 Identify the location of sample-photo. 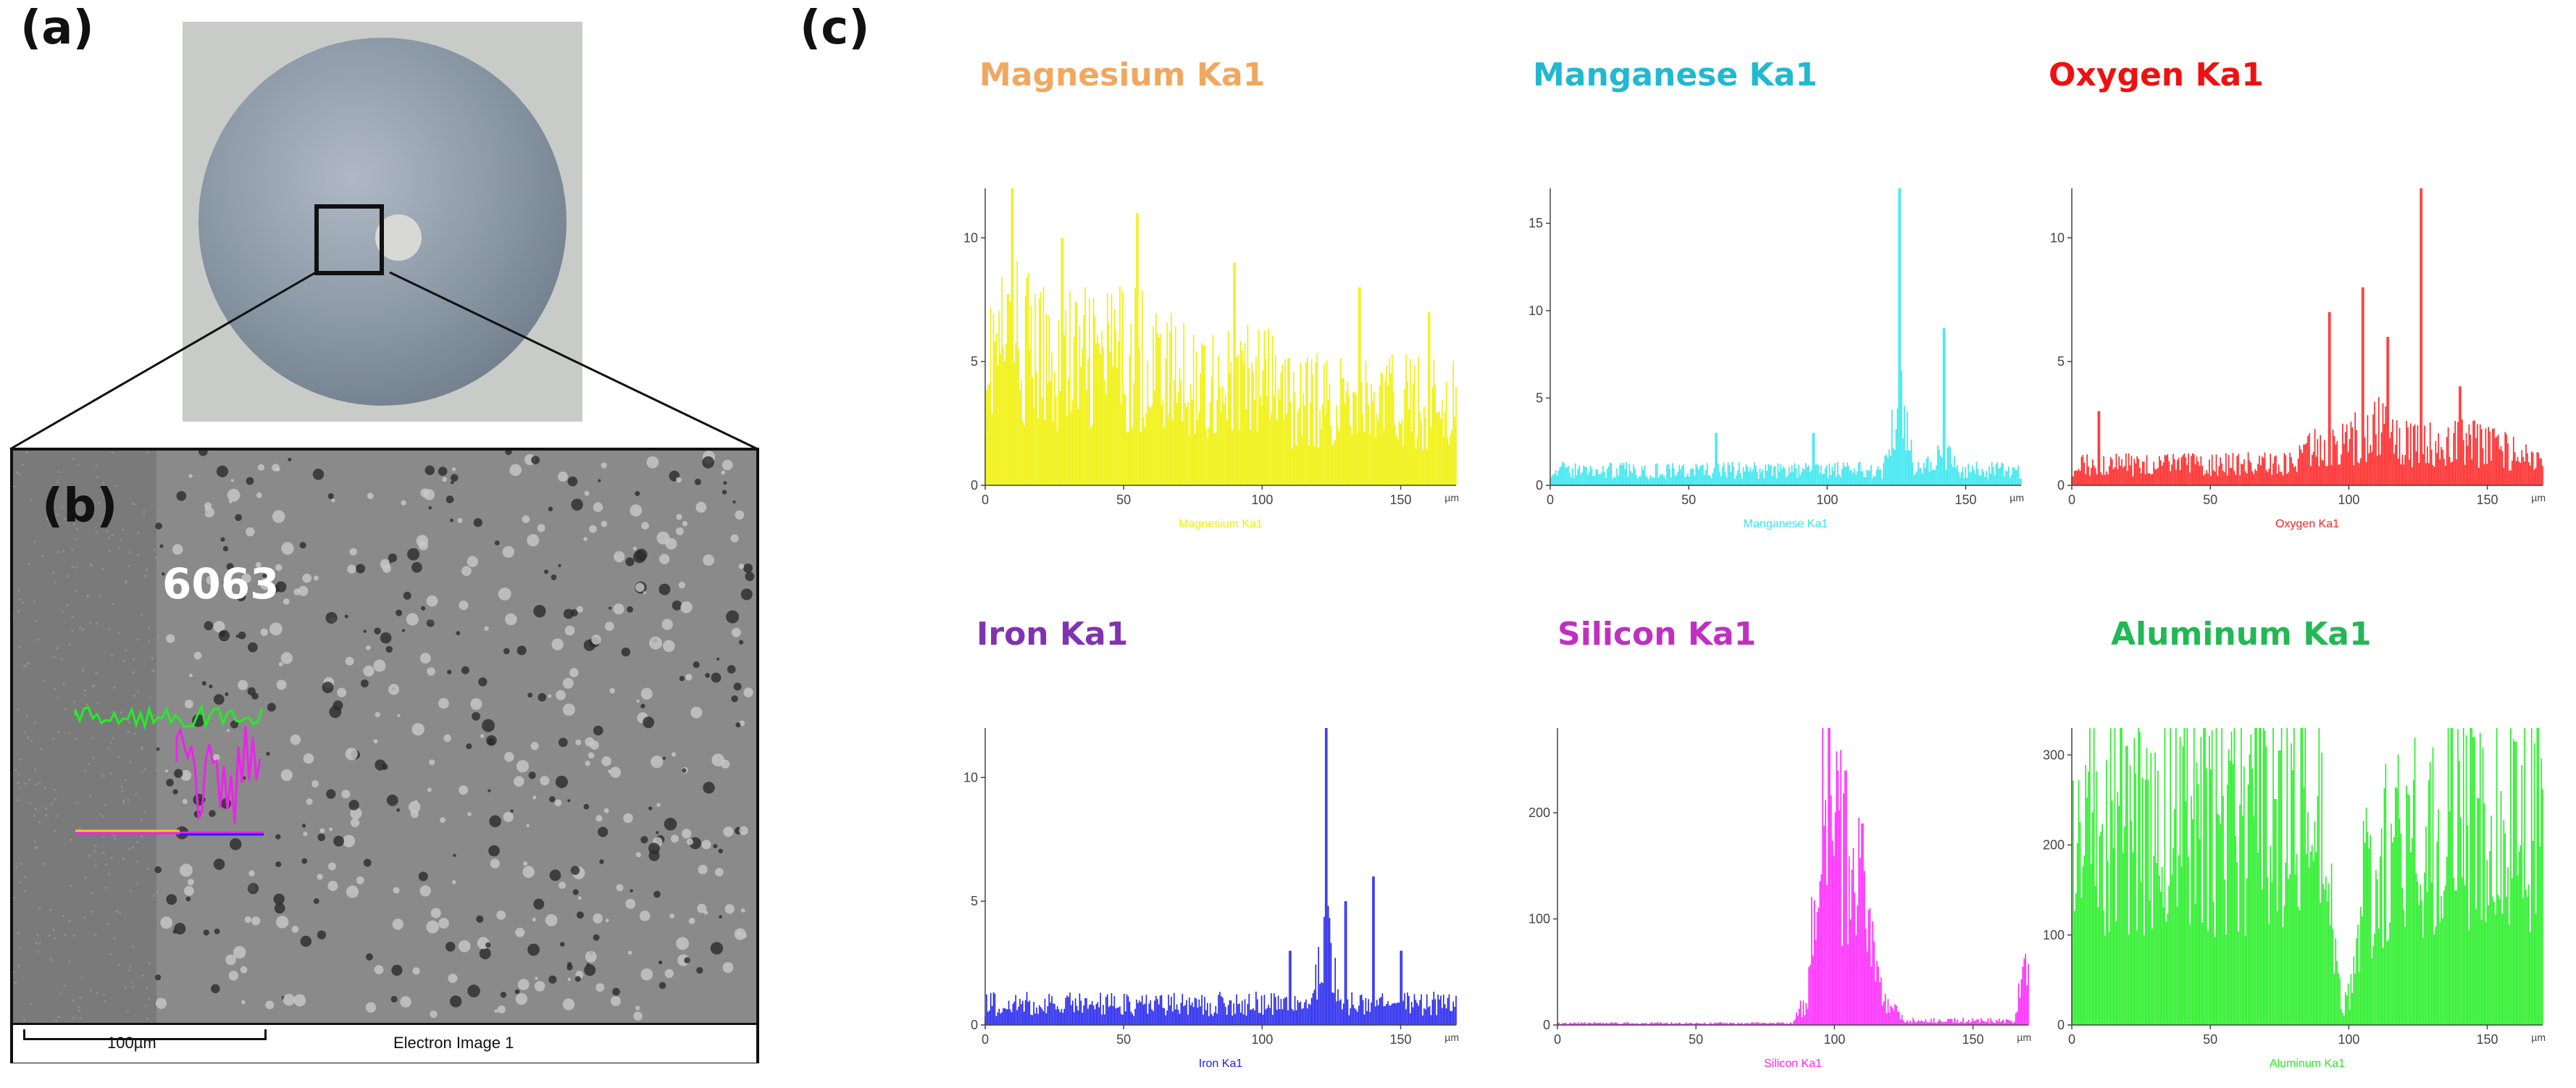
(382, 222).